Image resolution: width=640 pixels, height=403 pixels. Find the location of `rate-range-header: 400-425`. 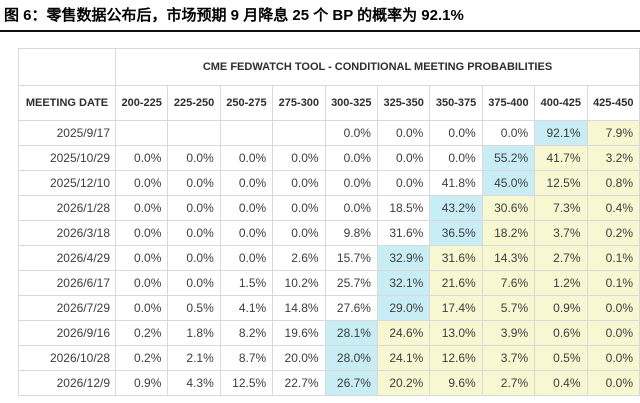

rate-range-header: 400-425 is located at coordinates (561, 103).